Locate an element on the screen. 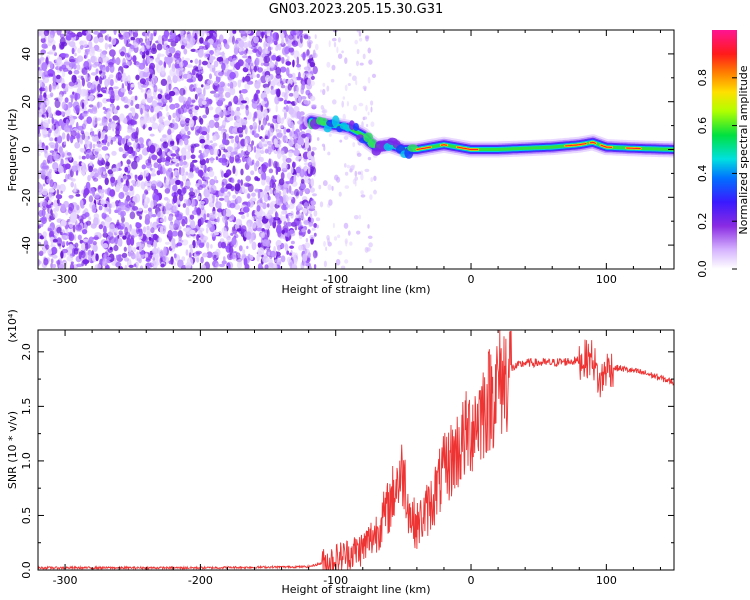 Image resolution: width=750 pixels, height=600 pixels. x-tick-label: -200 is located at coordinates (200, 580).